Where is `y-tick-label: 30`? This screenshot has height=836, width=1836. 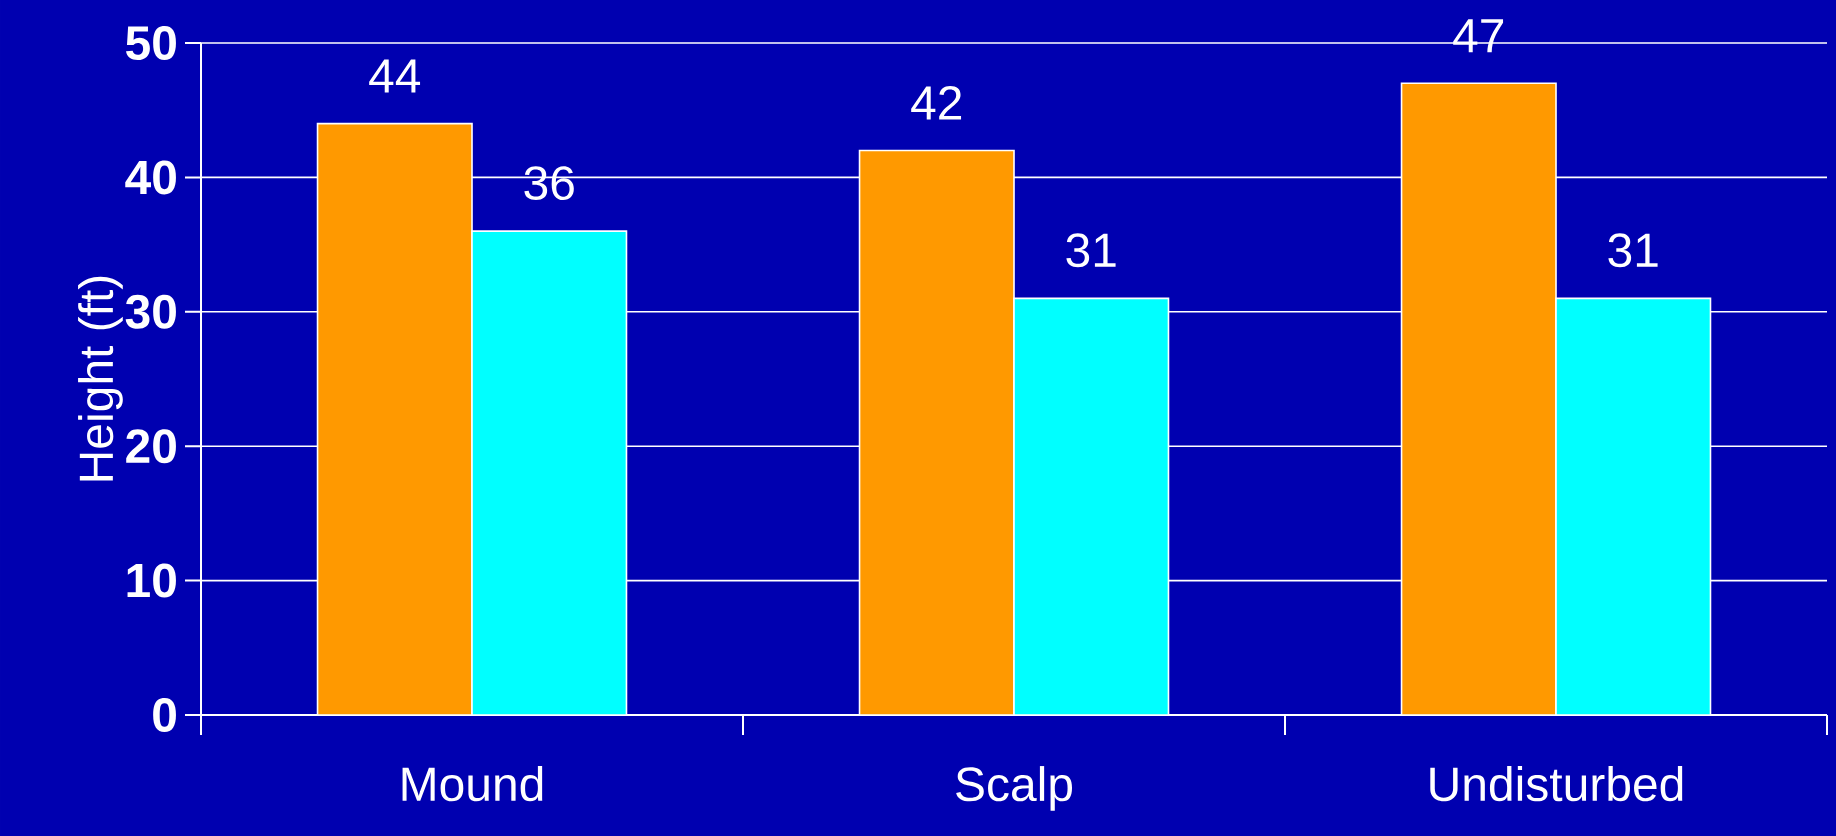
y-tick-label: 30 is located at coordinates (150, 311).